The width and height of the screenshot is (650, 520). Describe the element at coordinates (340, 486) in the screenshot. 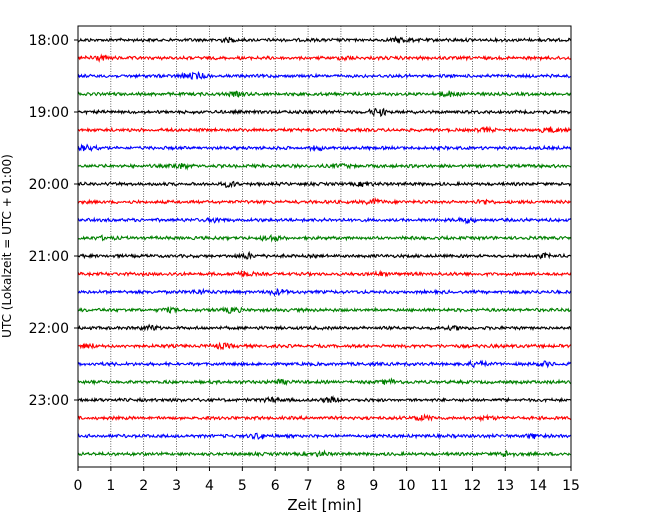

I see `x-tick-label: 8` at that location.